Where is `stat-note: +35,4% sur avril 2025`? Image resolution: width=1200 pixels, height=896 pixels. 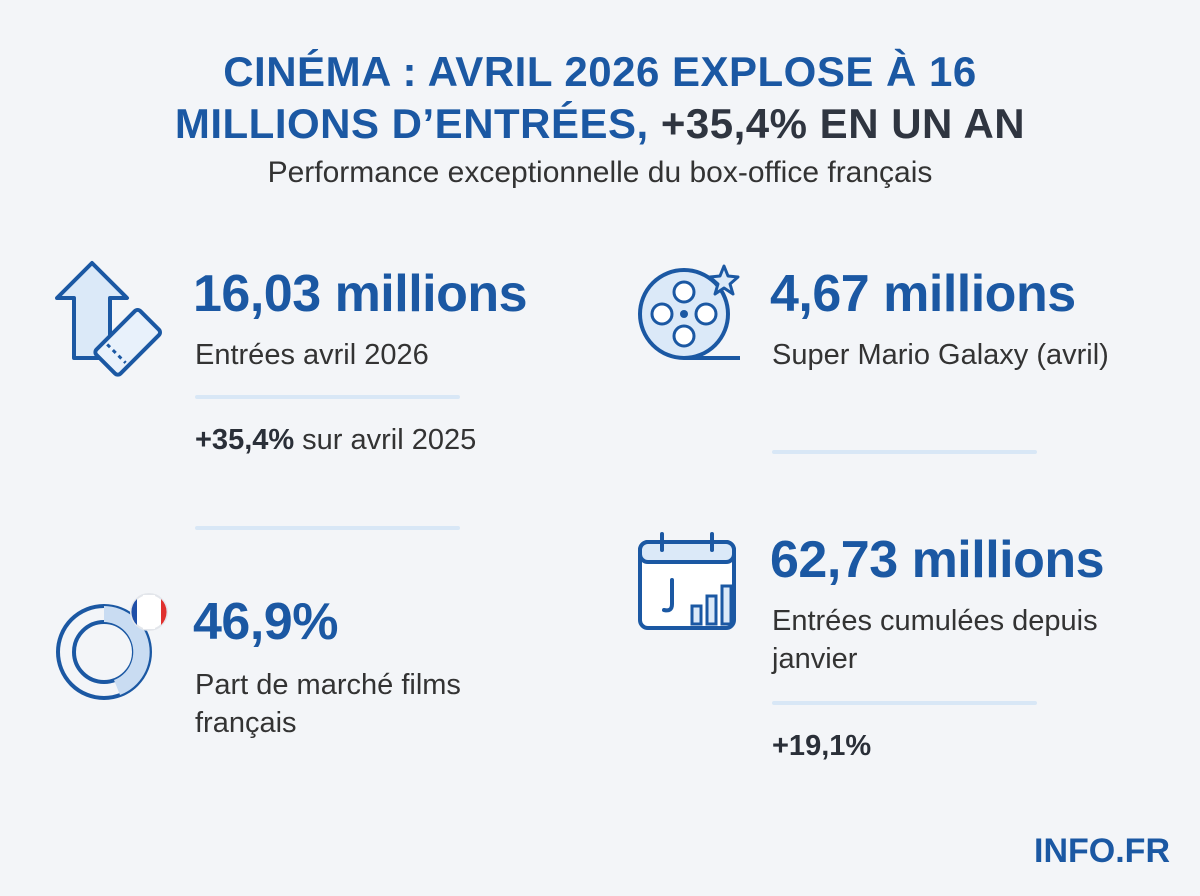 stat-note: +35,4% sur avril 2025 is located at coordinates (335, 440).